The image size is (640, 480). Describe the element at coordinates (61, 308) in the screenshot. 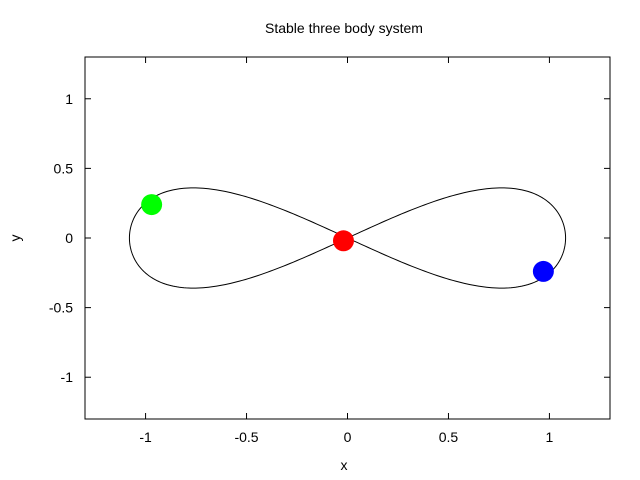

I see `y-tick-label: -0.5` at that location.